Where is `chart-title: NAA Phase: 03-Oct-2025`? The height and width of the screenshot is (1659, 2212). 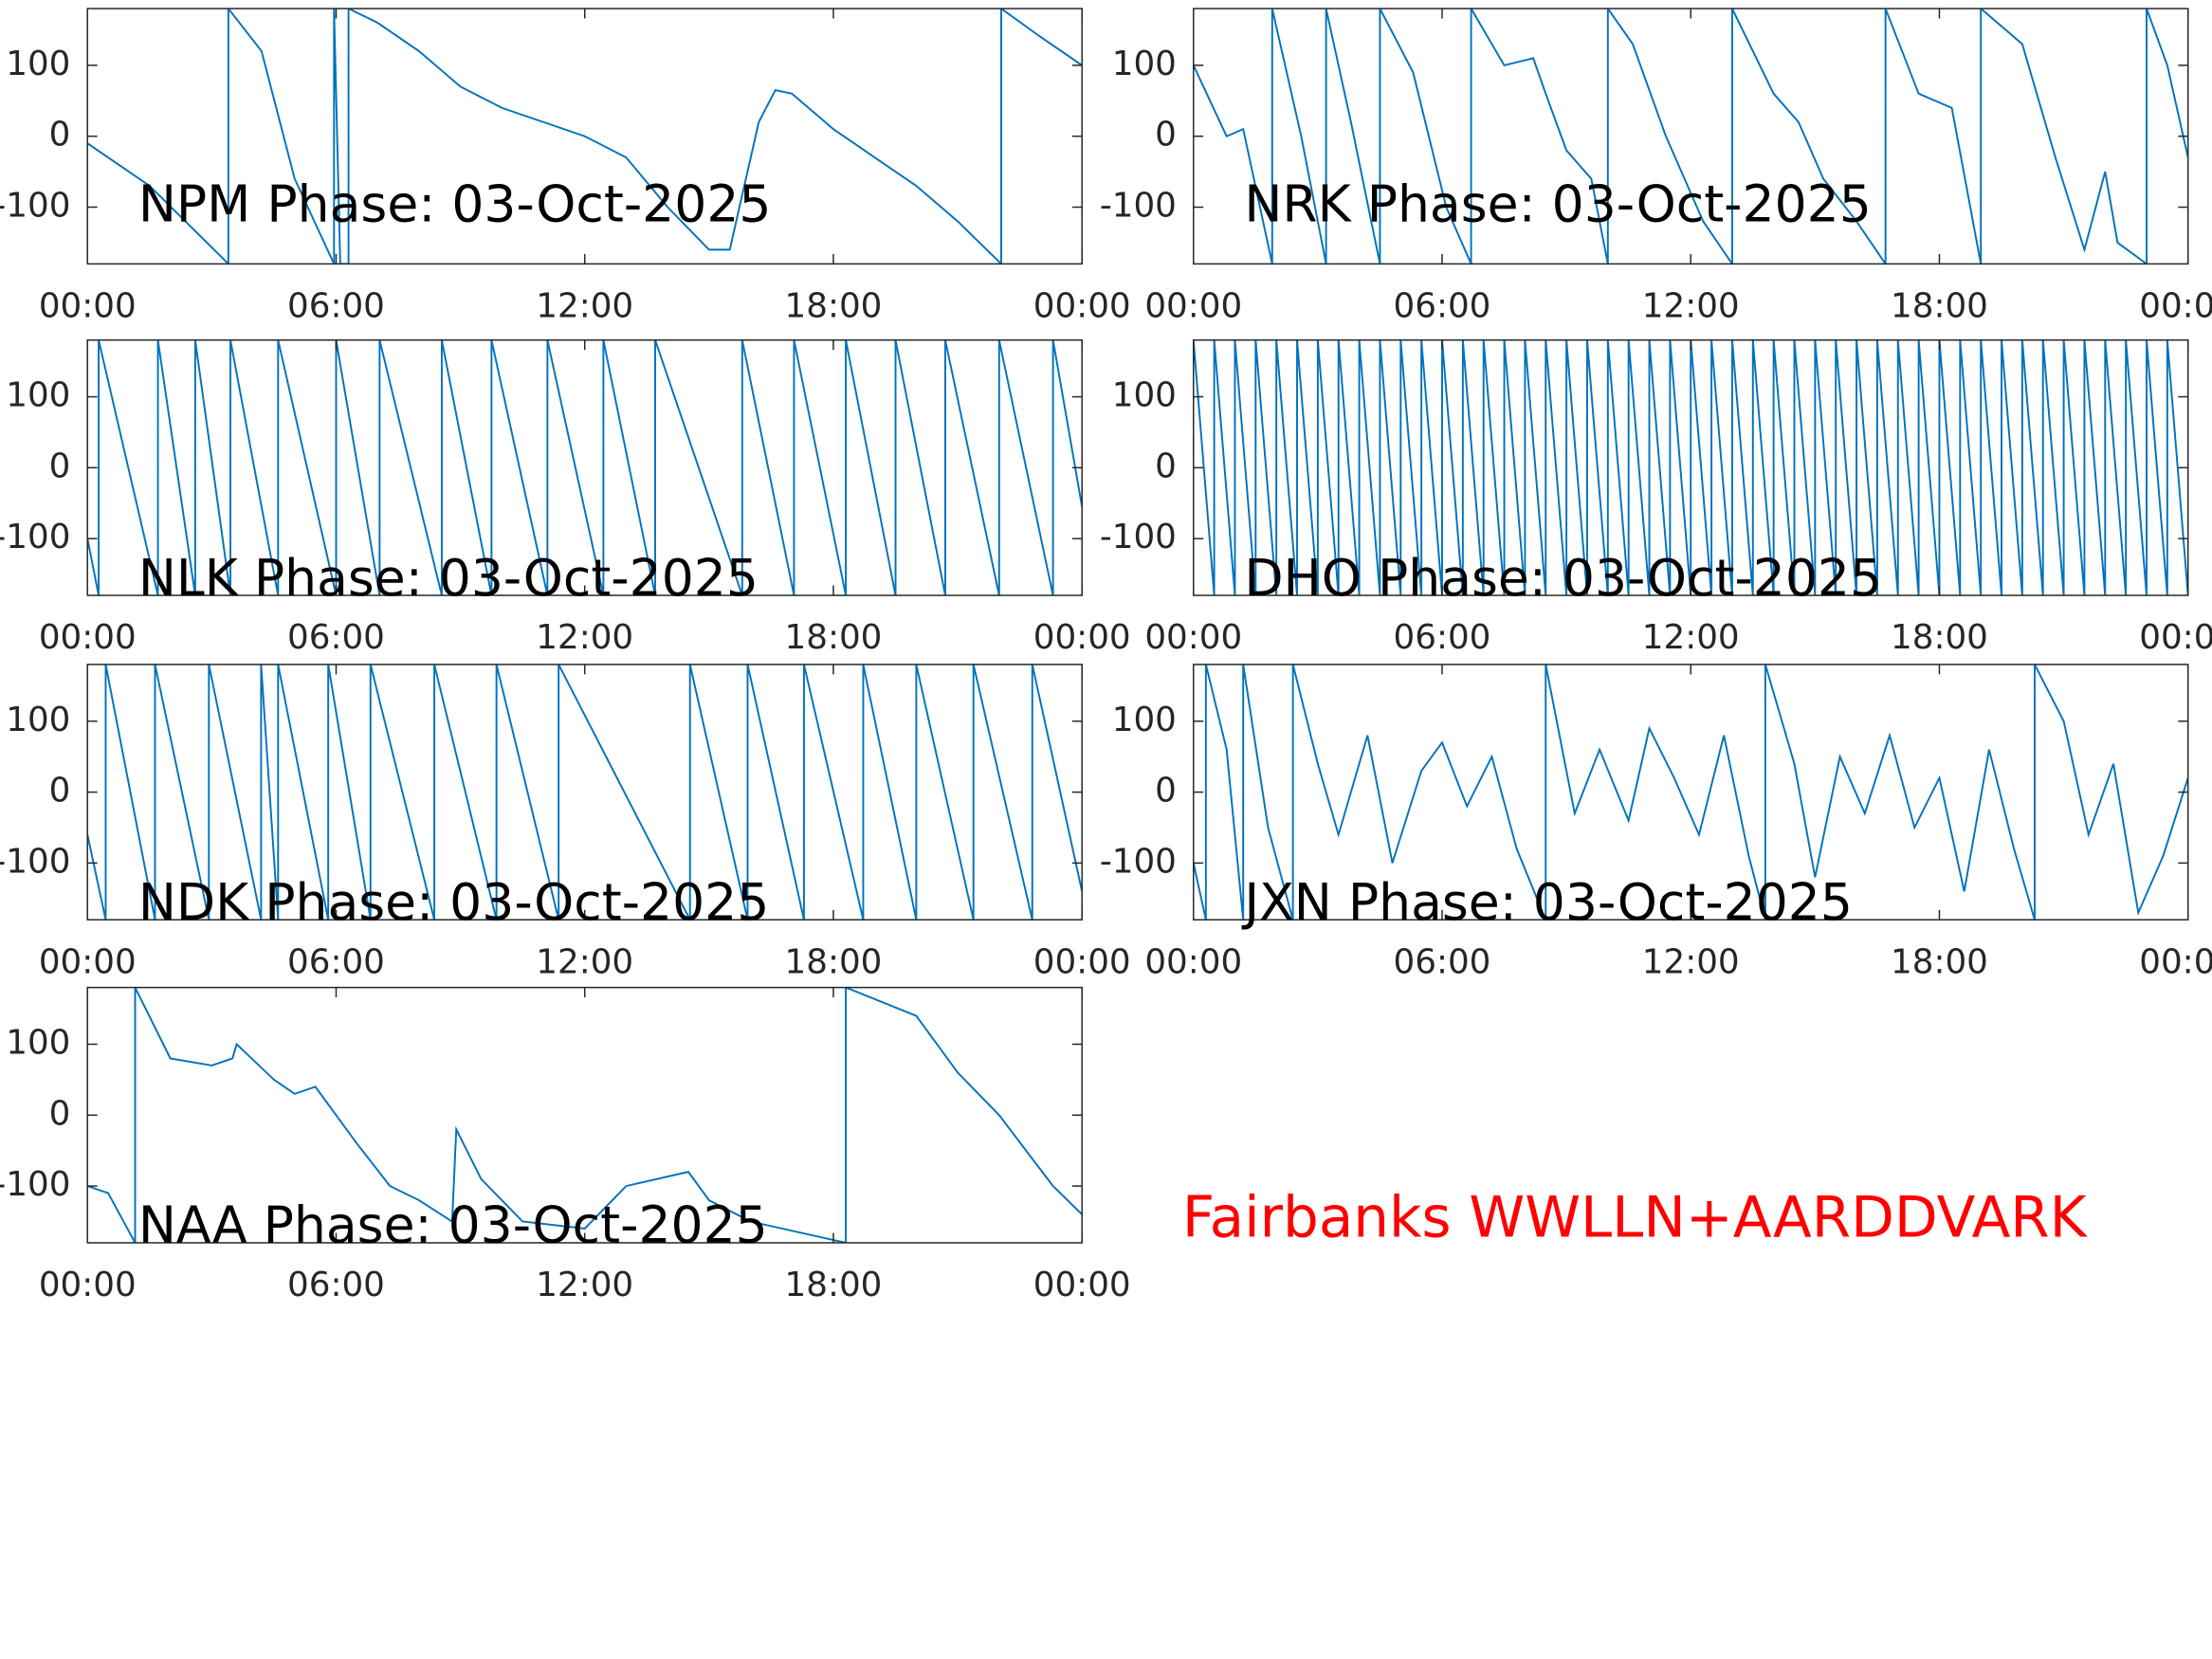 chart-title: NAA Phase: 03-Oct-2025 is located at coordinates (453, 1225).